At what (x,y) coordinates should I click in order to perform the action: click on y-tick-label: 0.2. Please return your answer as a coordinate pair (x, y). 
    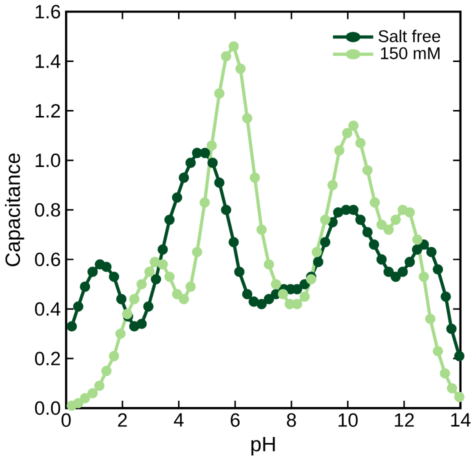
    Looking at the image, I should click on (47, 359).